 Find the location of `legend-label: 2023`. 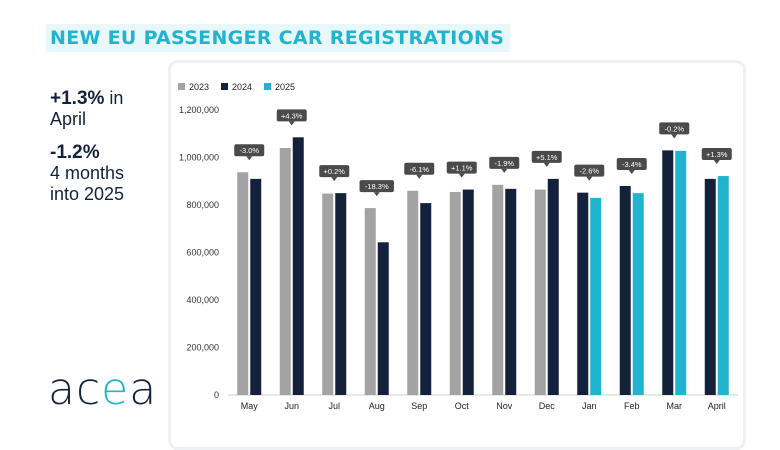

legend-label: 2023 is located at coordinates (199, 87).